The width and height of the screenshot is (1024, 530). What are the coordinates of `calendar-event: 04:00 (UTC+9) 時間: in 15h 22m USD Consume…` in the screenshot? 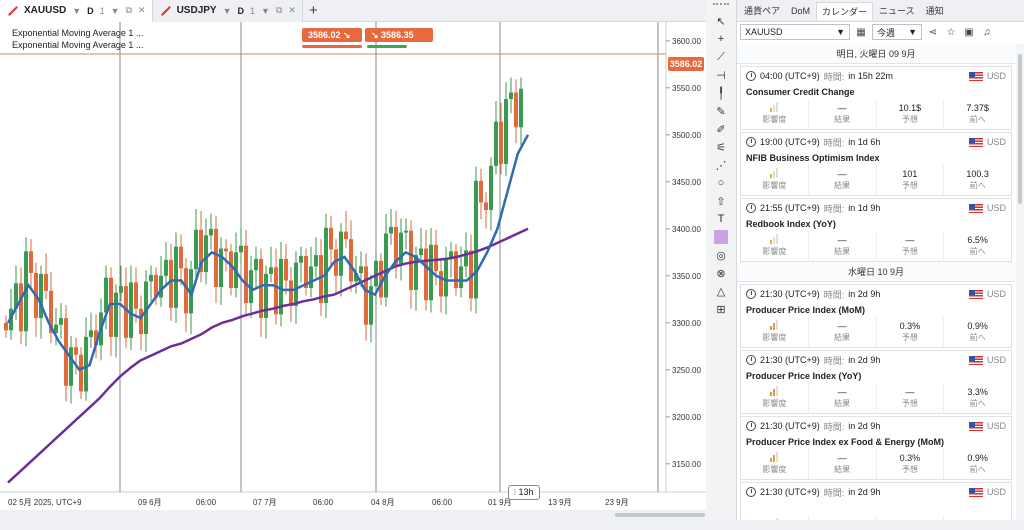 It's located at (876, 98).